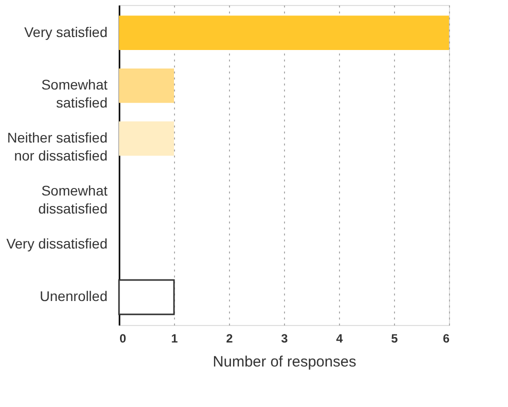 The image size is (508, 407). What do you see at coordinates (340, 339) in the screenshot?
I see `x-tick-label: 4` at bounding box center [340, 339].